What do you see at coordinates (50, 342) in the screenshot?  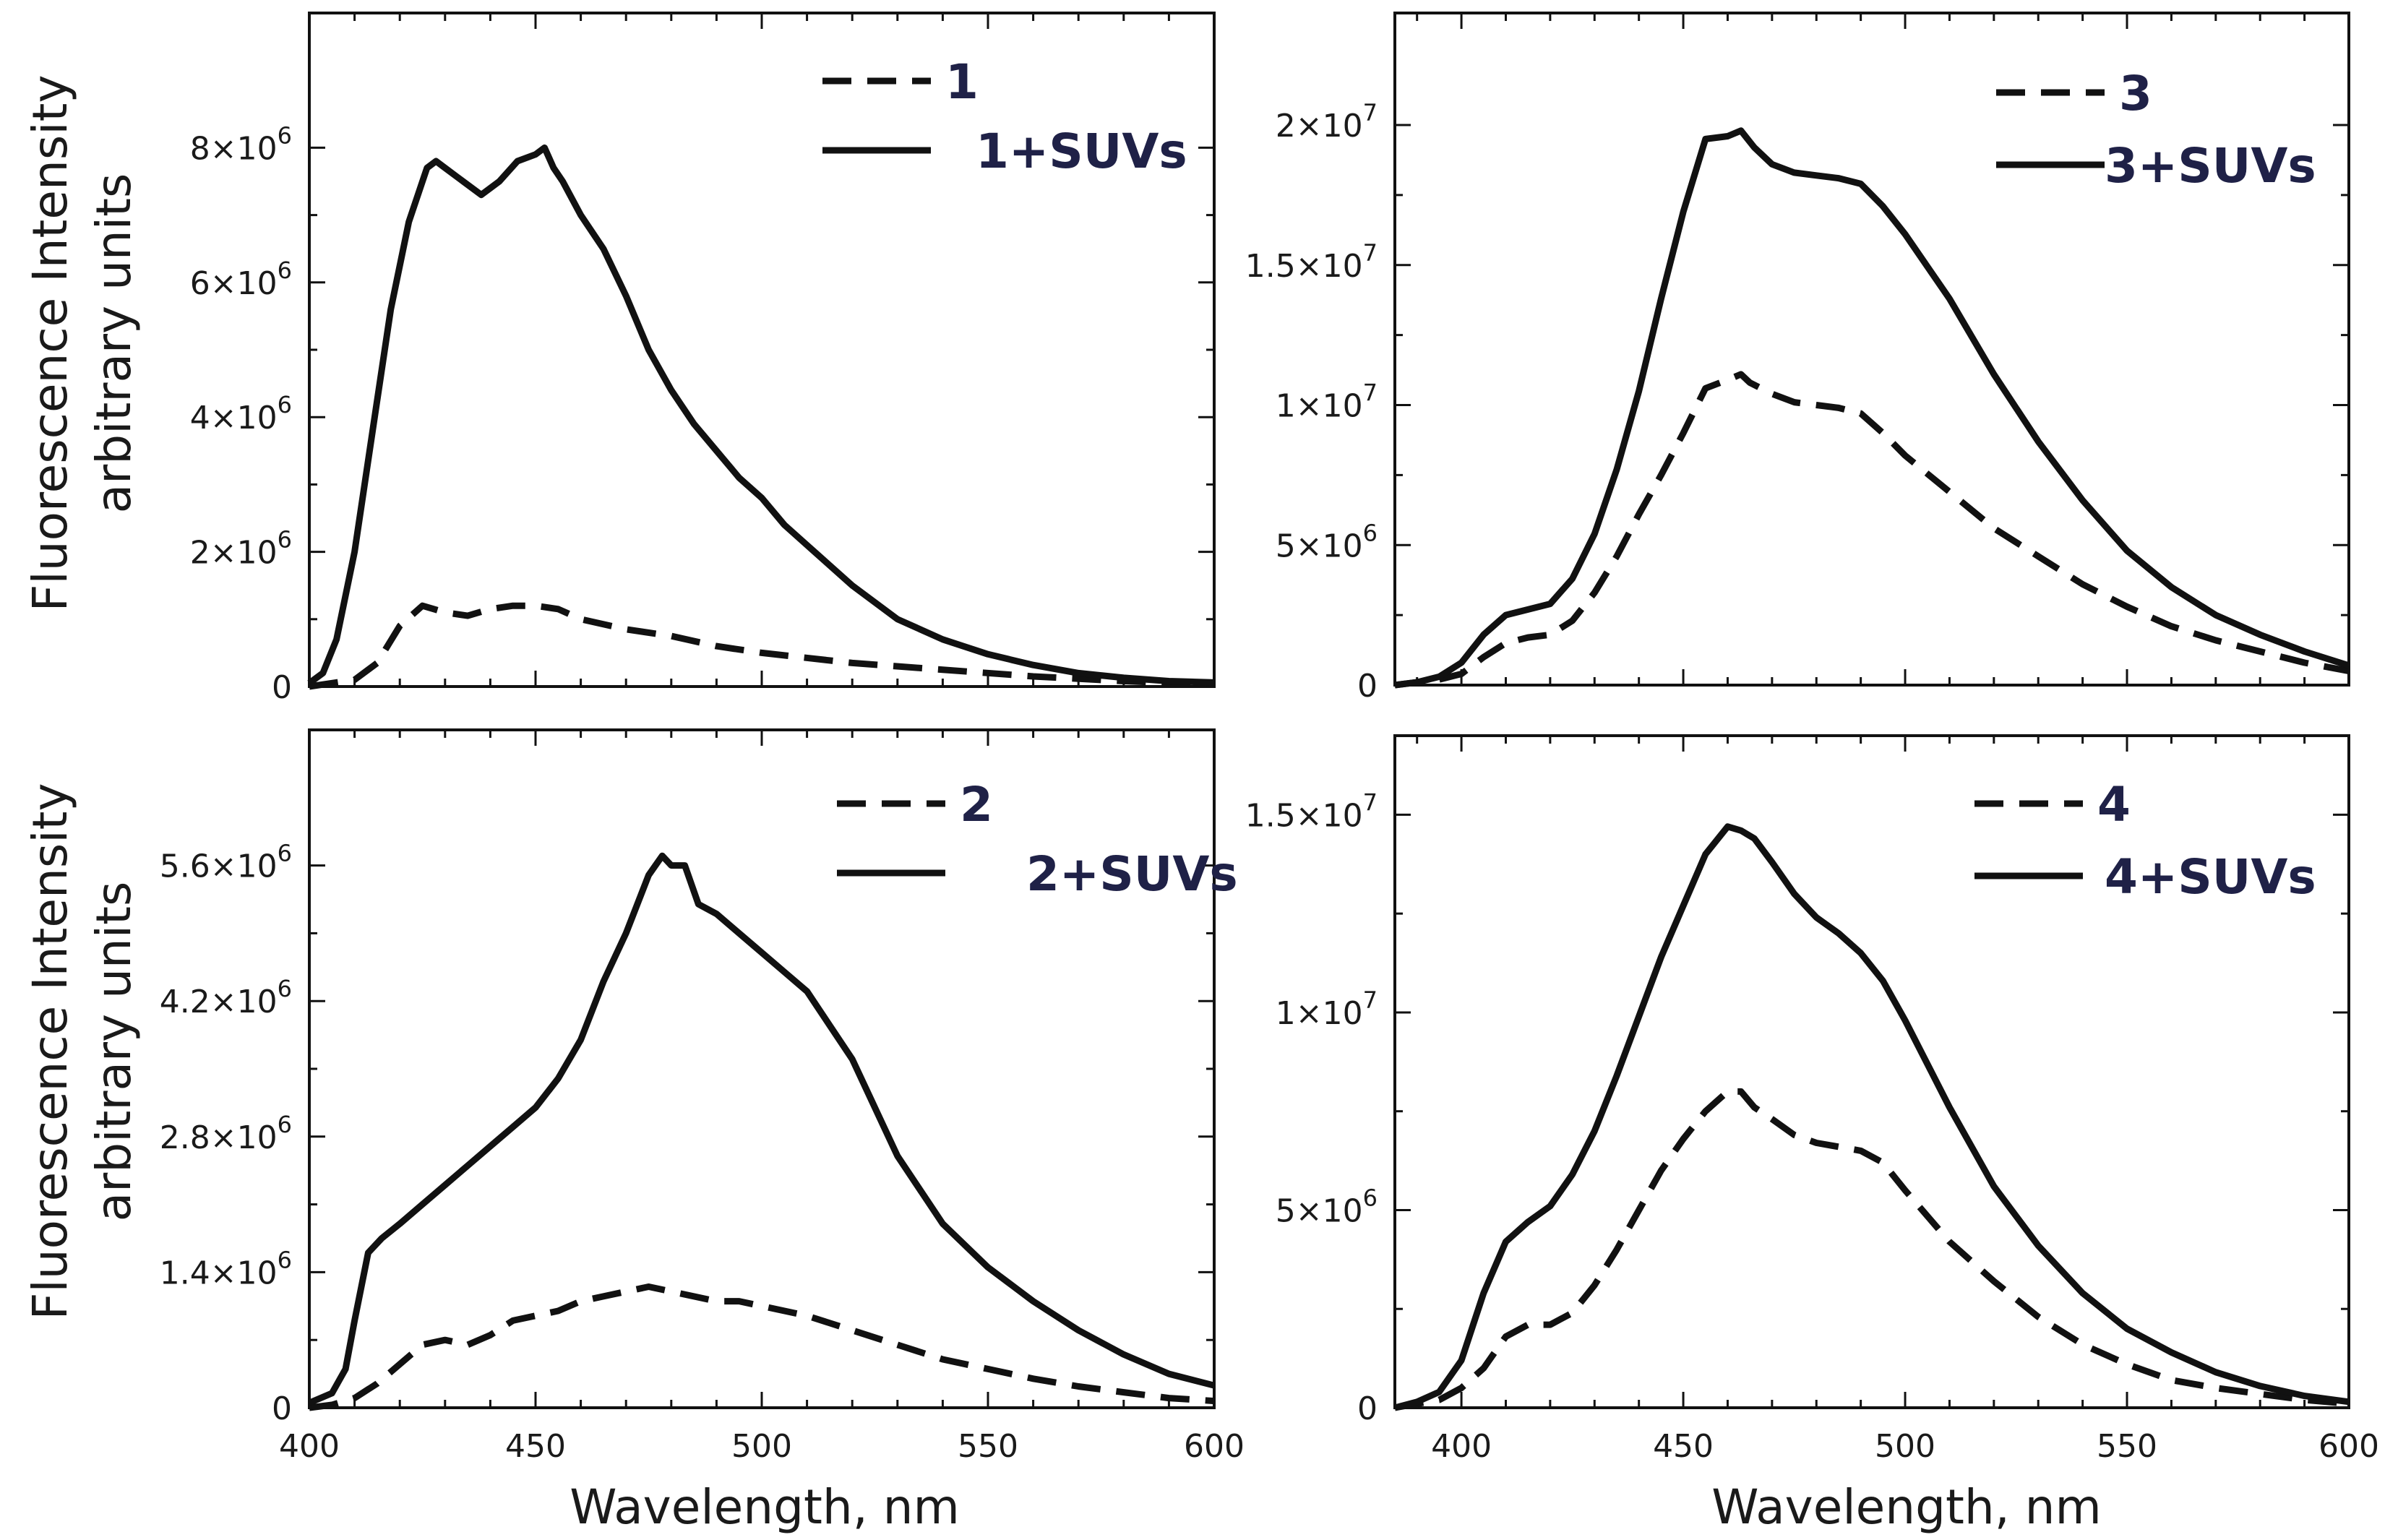 I see `y-axis-label-top-line1: Fluorescence Intensity` at bounding box center [50, 342].